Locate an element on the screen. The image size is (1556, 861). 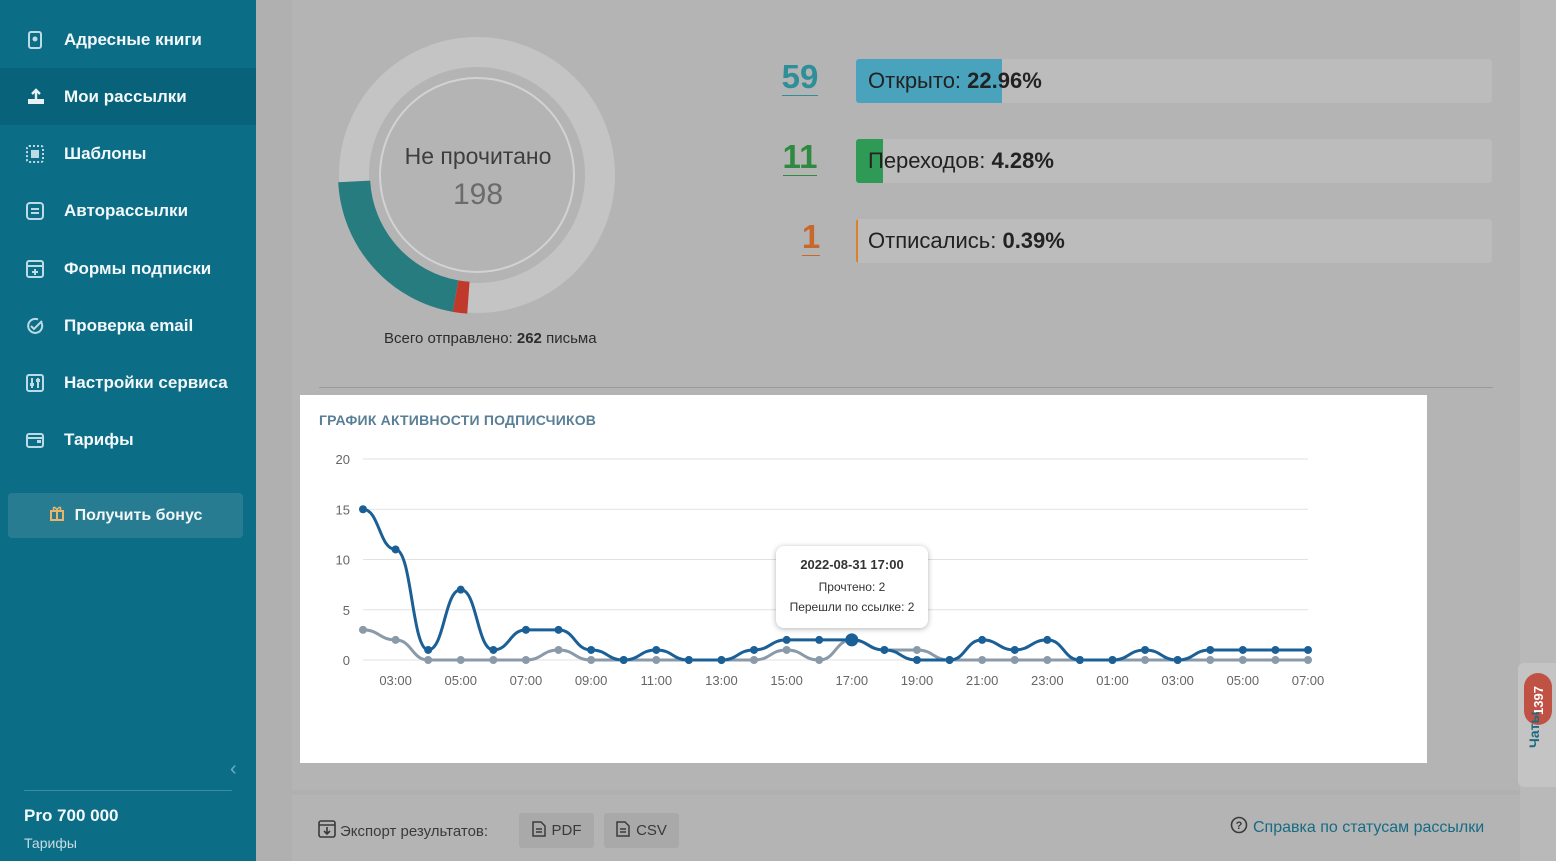
collapse-sidebar-chevron-icon: ‹ is located at coordinates (233, 769).